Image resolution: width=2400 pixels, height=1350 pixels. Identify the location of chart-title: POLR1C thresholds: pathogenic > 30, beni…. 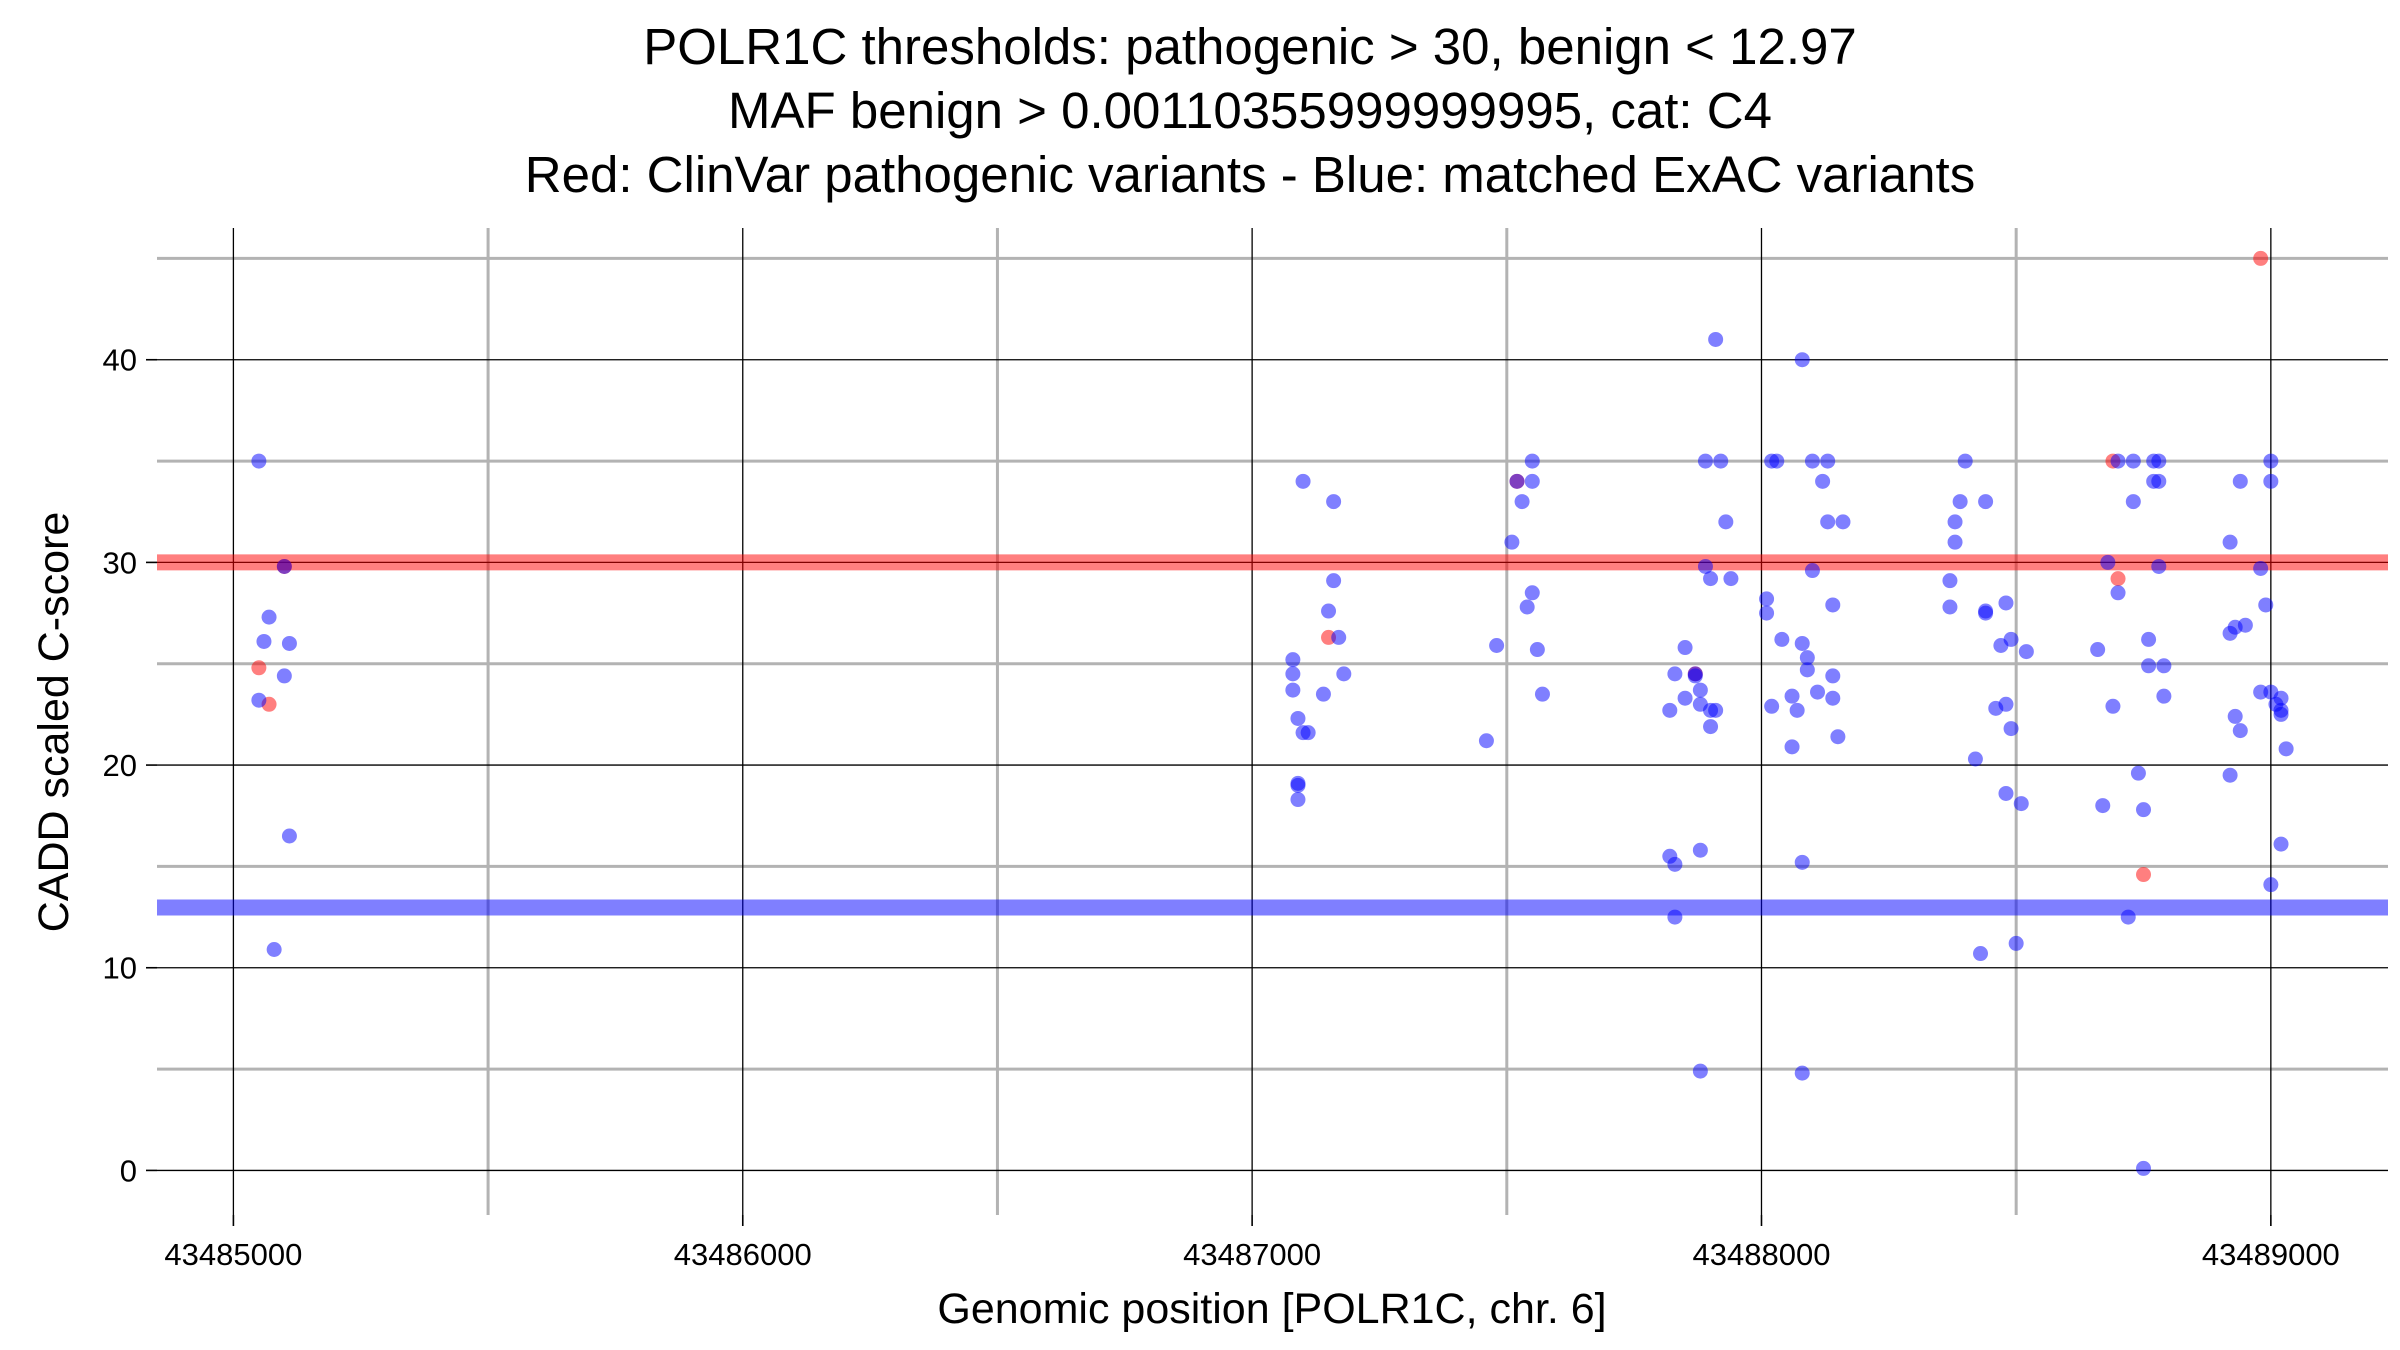
(1250, 110).